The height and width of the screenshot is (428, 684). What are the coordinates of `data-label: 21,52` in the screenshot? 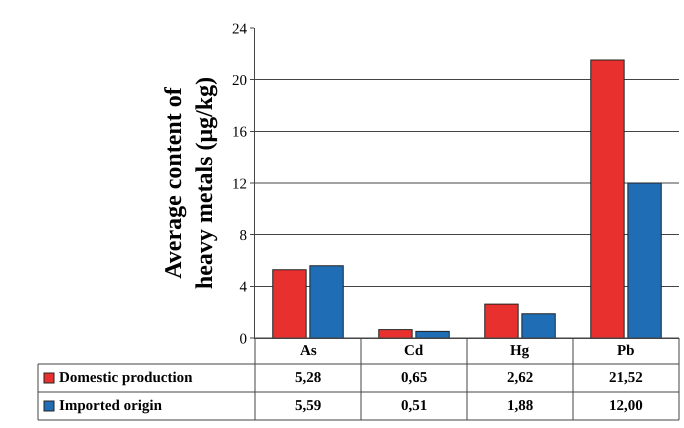 It's located at (626, 378).